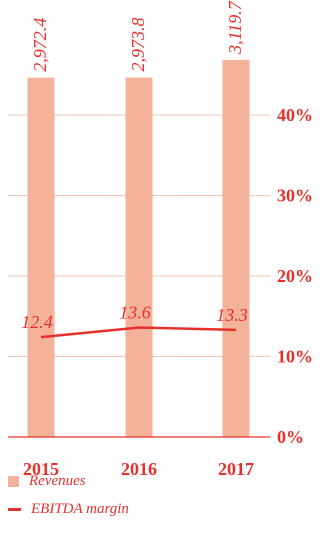 The height and width of the screenshot is (552, 325). What do you see at coordinates (235, 27) in the screenshot?
I see `revenue-value-label: 3,119.7` at bounding box center [235, 27].